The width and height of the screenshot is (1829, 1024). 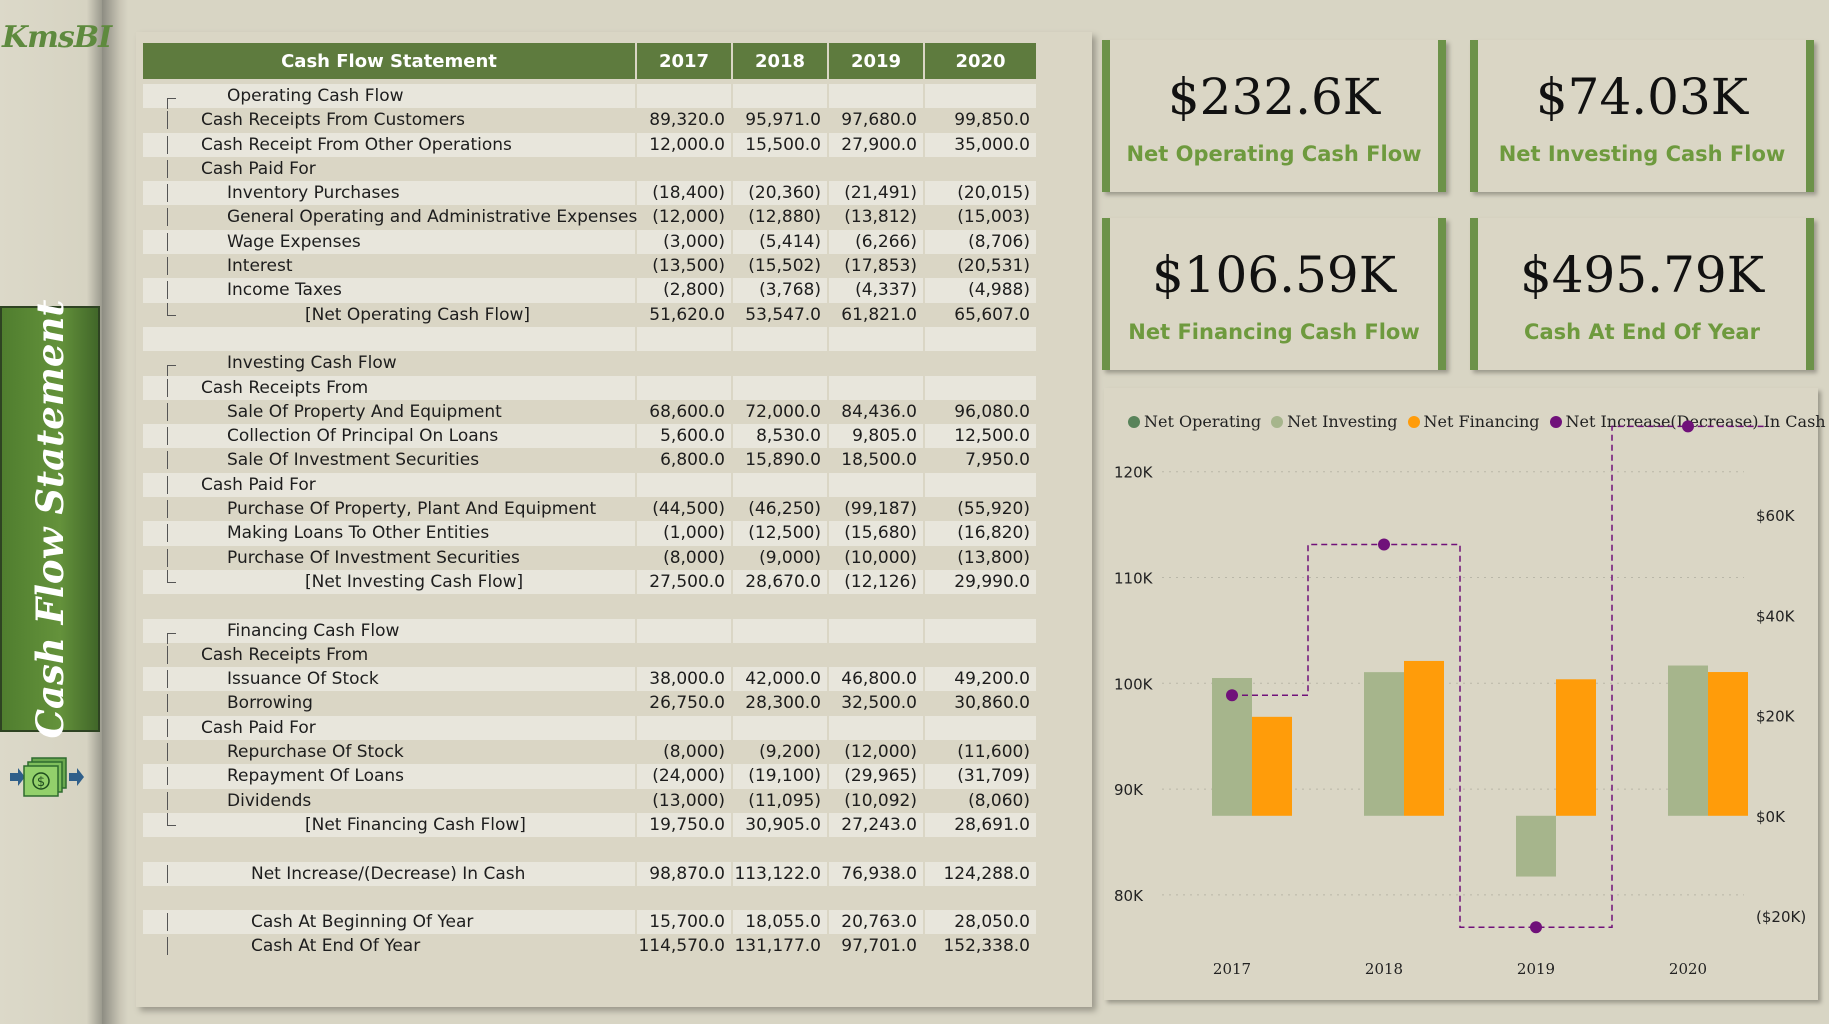 What do you see at coordinates (877, 314) in the screenshot?
I see `value-cell: 61,821.0` at bounding box center [877, 314].